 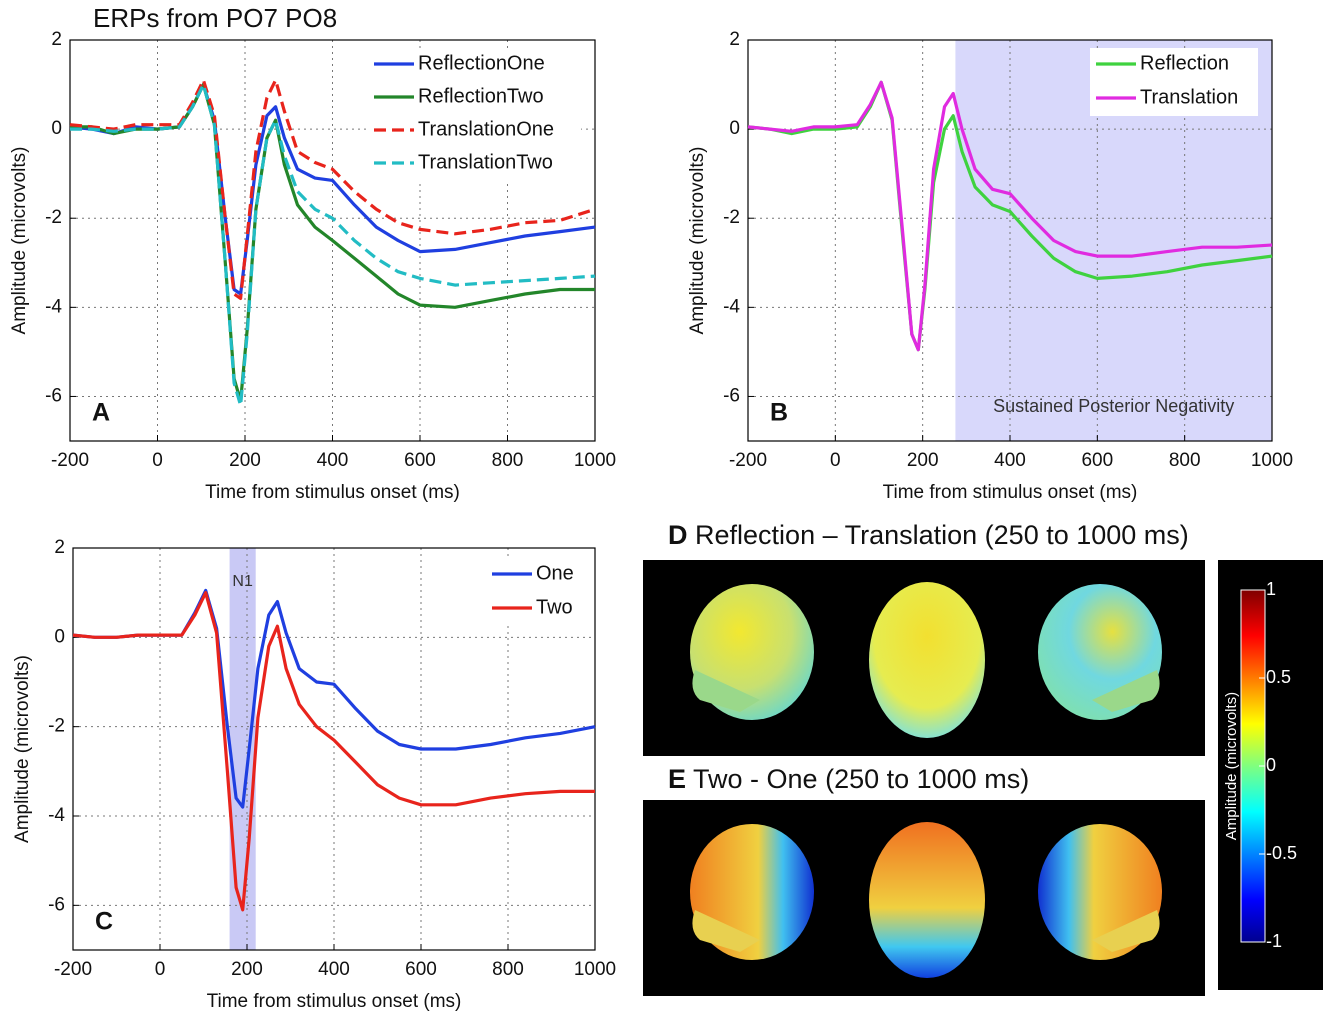 I want to click on map-title: E Two - One (250 to 1000 ms), so click(x=848, y=779).